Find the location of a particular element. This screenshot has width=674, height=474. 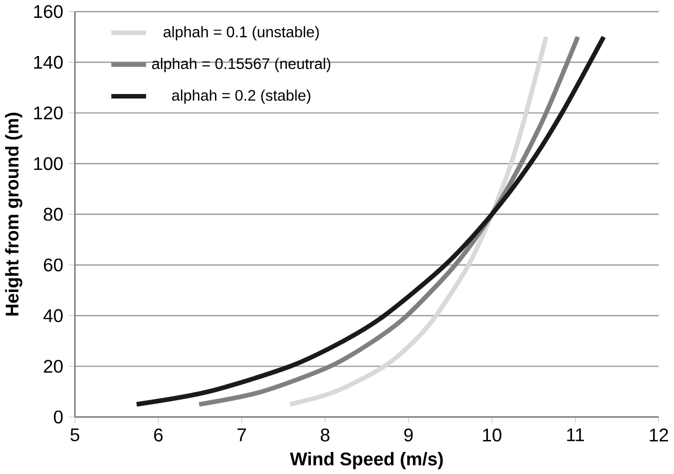

x-tick-label: 12 is located at coordinates (659, 435).